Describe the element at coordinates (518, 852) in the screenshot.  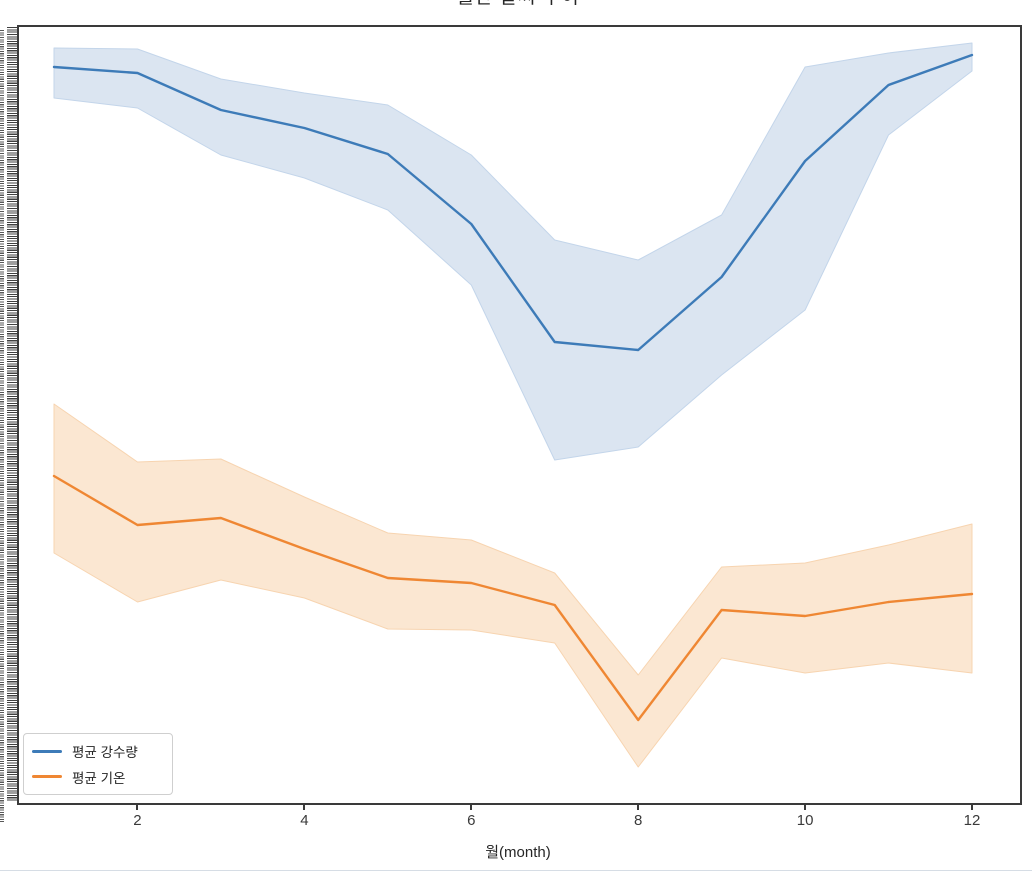
I see `x-axis-label: 월(month)` at that location.